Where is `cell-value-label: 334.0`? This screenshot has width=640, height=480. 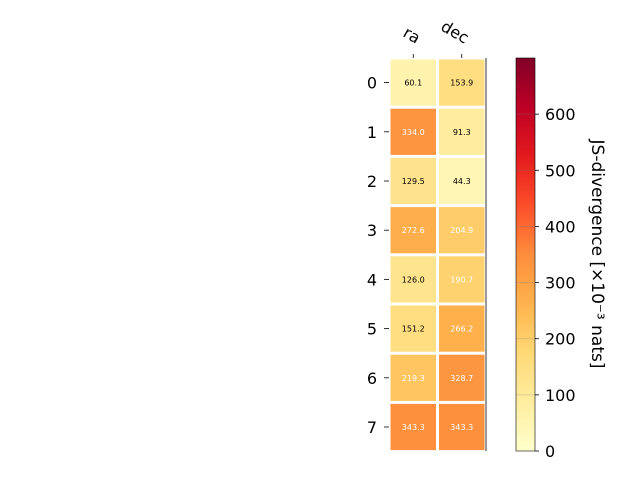
cell-value-label: 334.0 is located at coordinates (413, 132).